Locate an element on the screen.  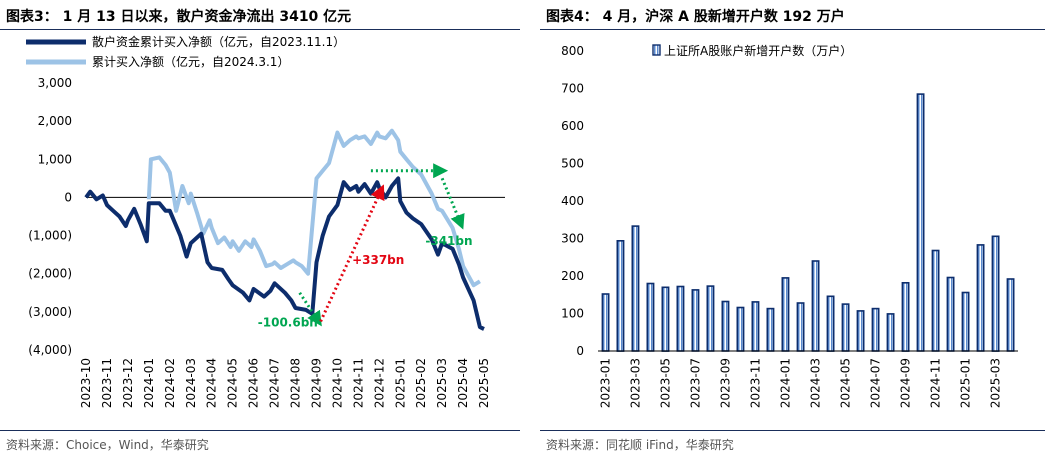
left-title-rule is located at coordinates (260, 29).